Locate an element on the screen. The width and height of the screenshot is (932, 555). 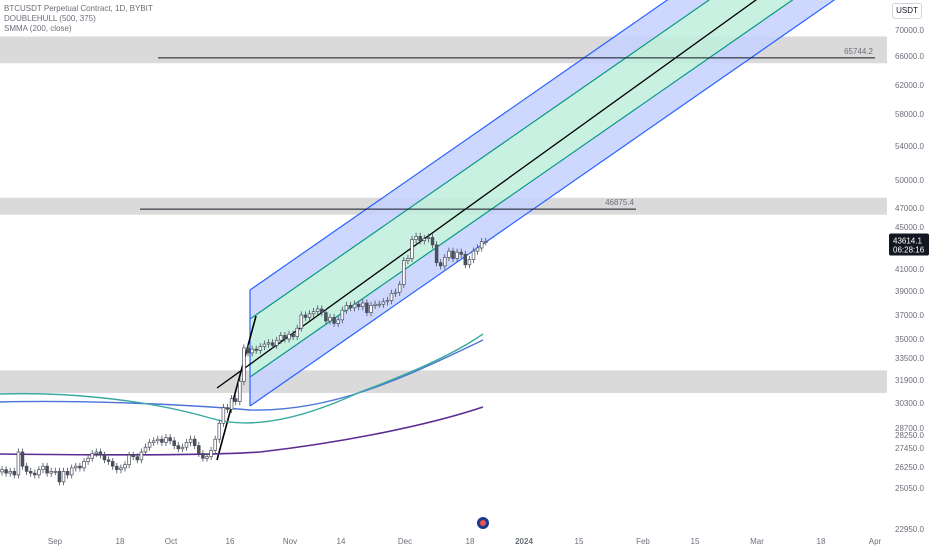
smma-line is located at coordinates (242, 431).